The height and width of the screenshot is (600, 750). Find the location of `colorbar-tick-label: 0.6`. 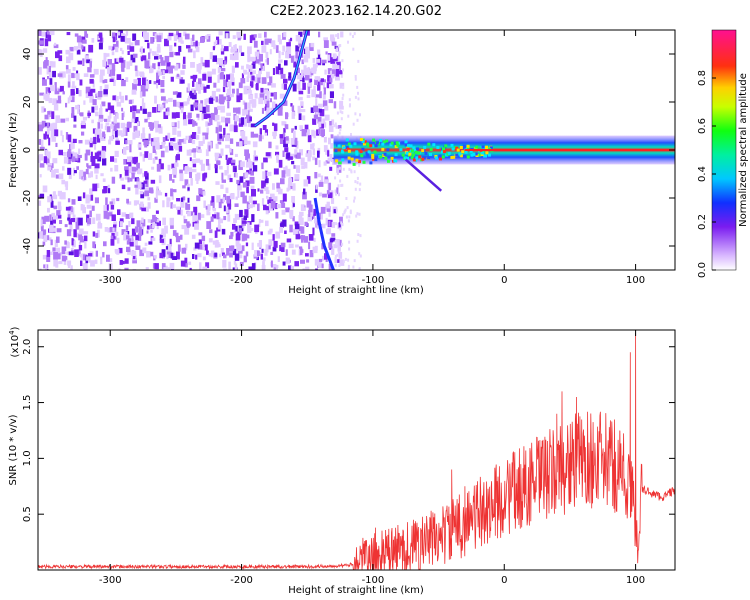

colorbar-tick-label: 0.6 is located at coordinates (702, 126).